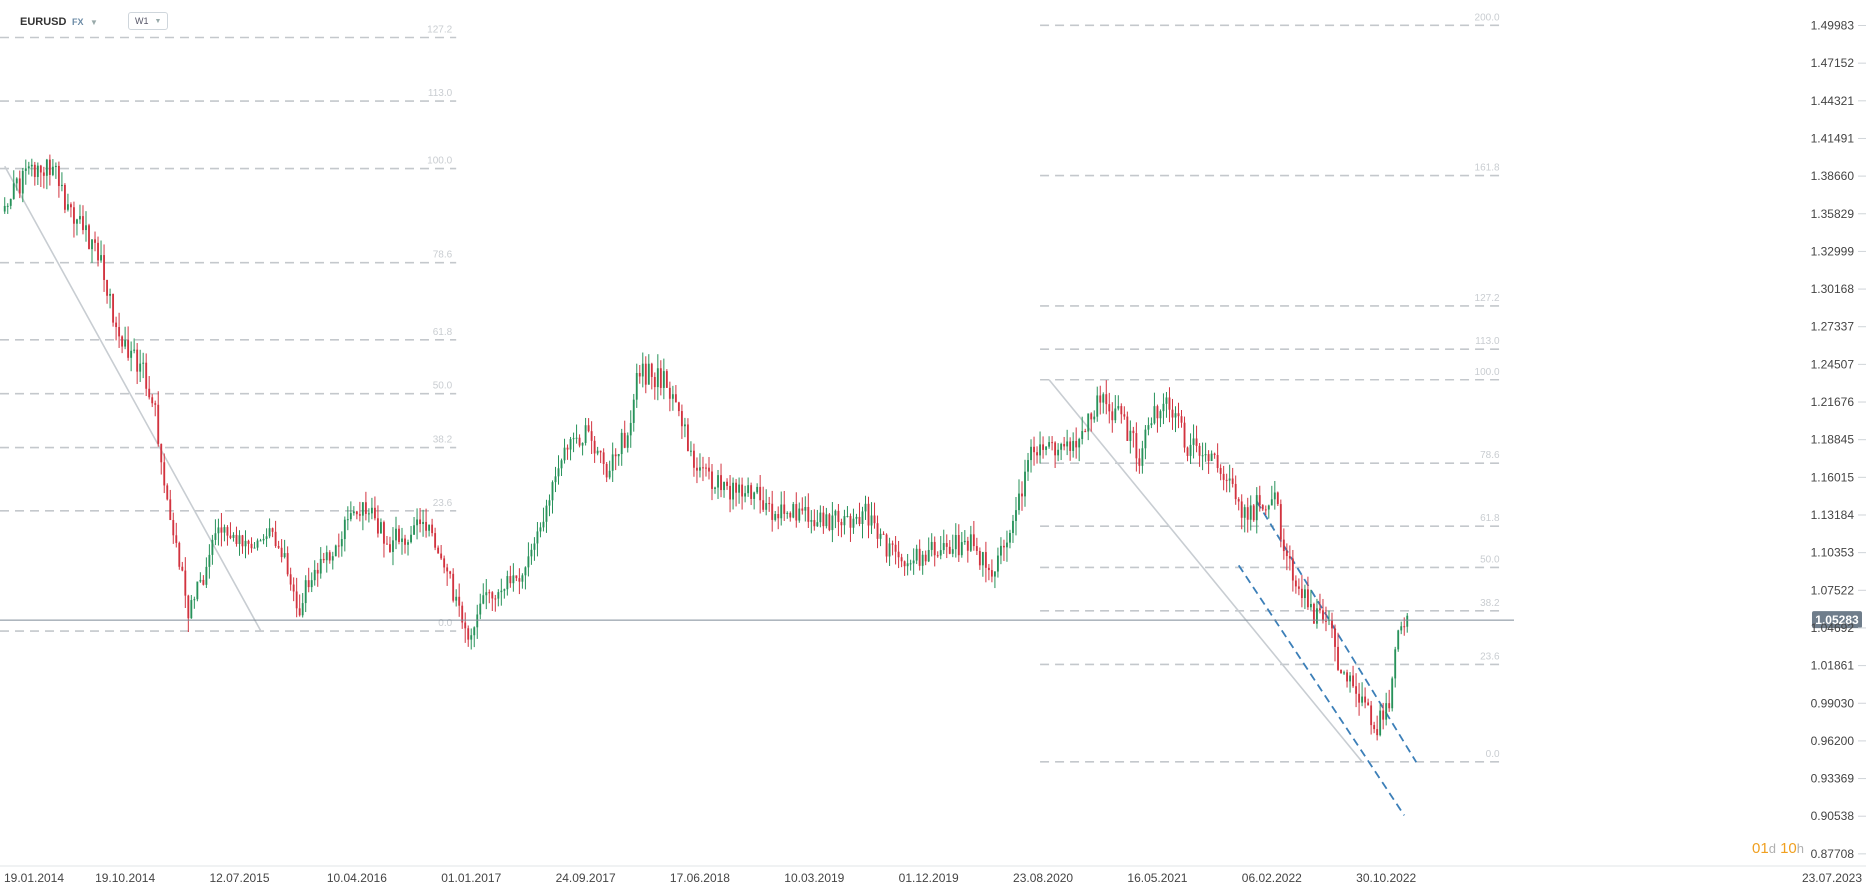 The image size is (1866, 889). What do you see at coordinates (1833, 138) in the screenshot?
I see `y-tick-label: 1.41491` at bounding box center [1833, 138].